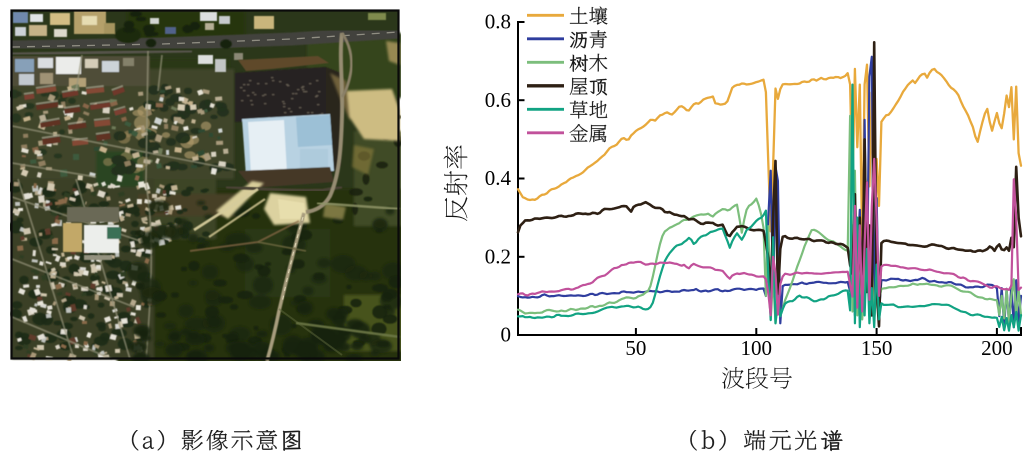  I want to click on svg-text: 0, so click(506, 335).